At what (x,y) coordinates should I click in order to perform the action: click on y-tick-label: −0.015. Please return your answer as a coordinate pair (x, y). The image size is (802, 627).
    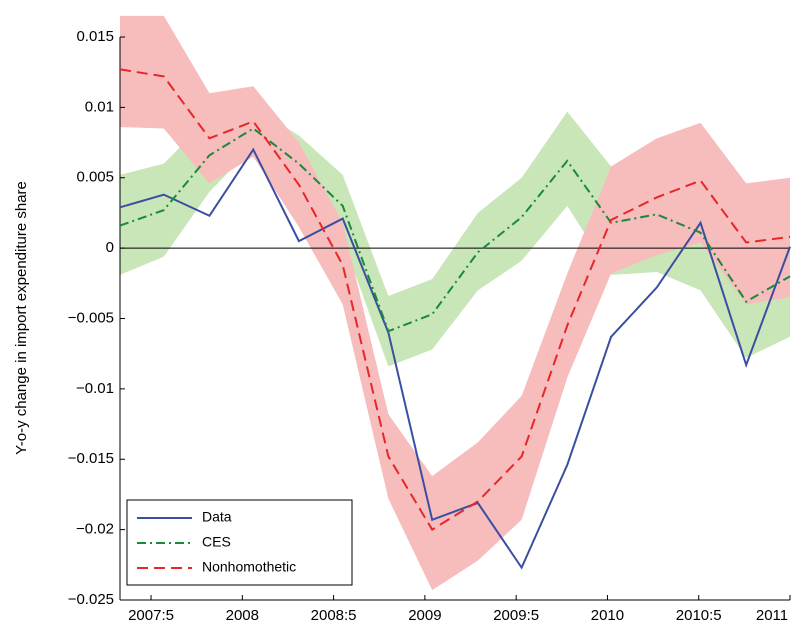
    Looking at the image, I should click on (91, 458).